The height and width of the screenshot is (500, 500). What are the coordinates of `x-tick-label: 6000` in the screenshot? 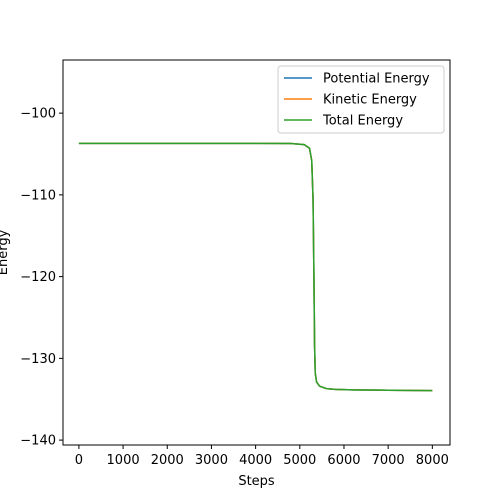 It's located at (343, 460).